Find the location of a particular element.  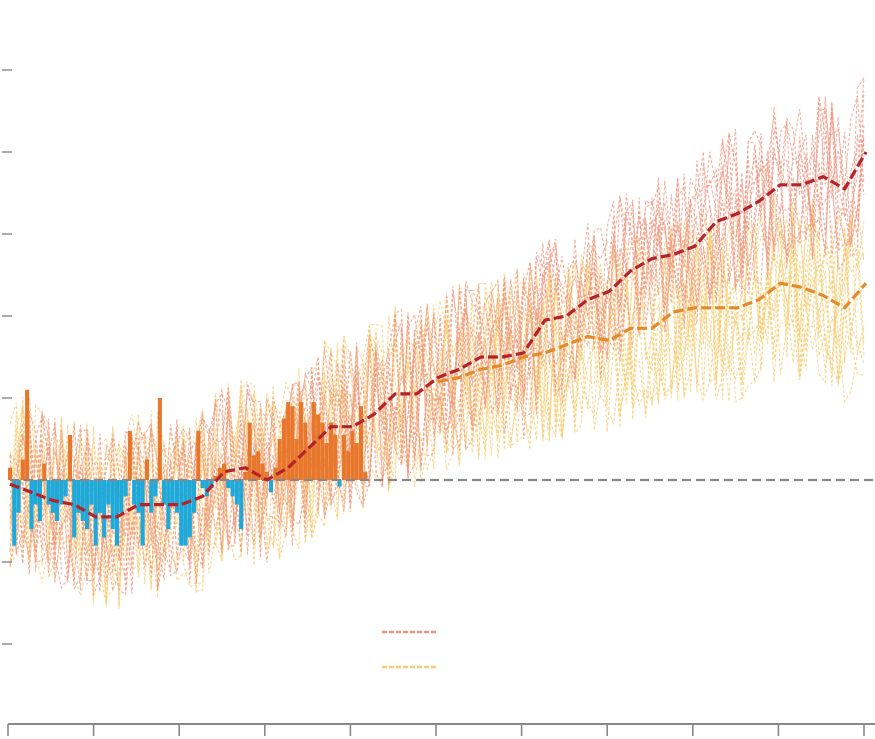

bar-1978 is located at coordinates (343, 457).